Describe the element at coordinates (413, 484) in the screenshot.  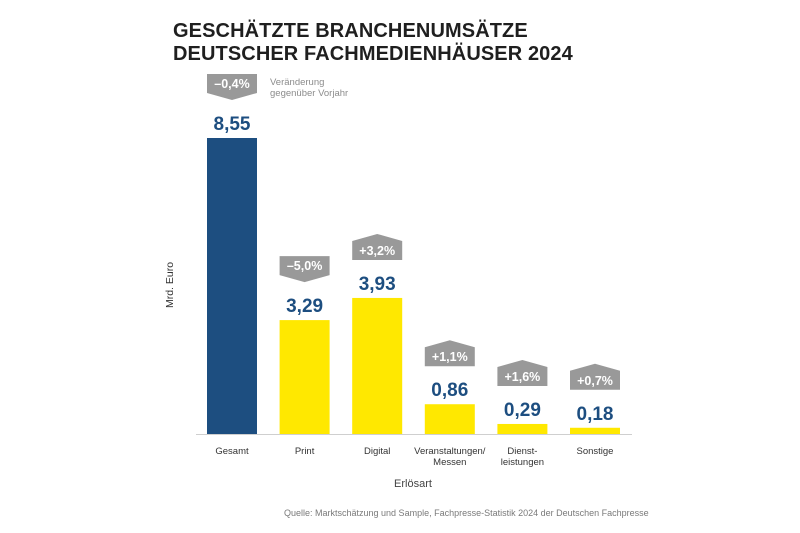
I see `x-axis-label: Erlösart` at that location.